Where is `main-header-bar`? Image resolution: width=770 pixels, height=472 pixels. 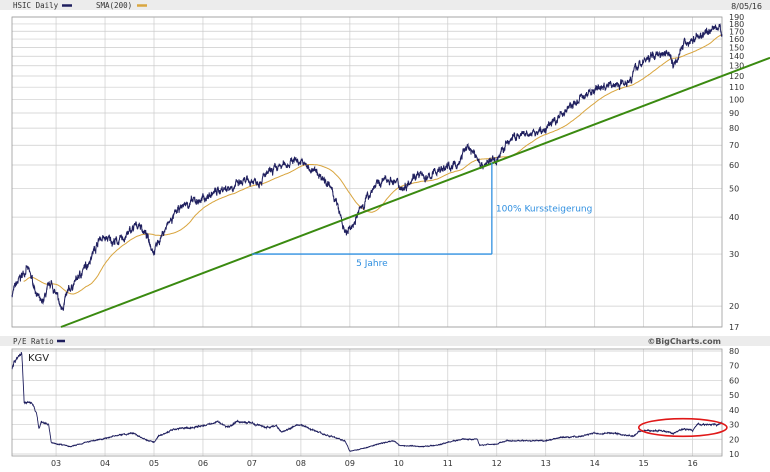
main-header-bar is located at coordinates (385, 5).